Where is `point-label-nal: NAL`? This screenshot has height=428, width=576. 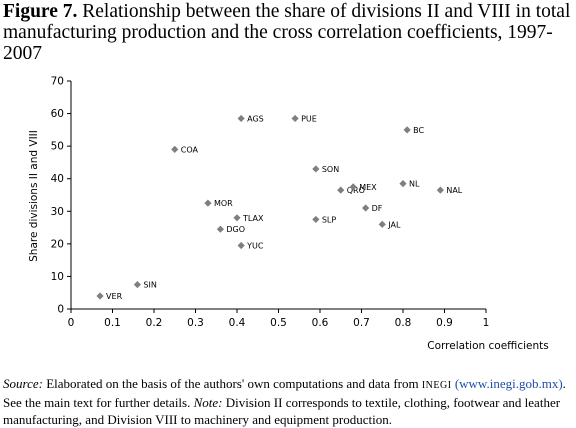 point-label-nal: NAL is located at coordinates (454, 190).